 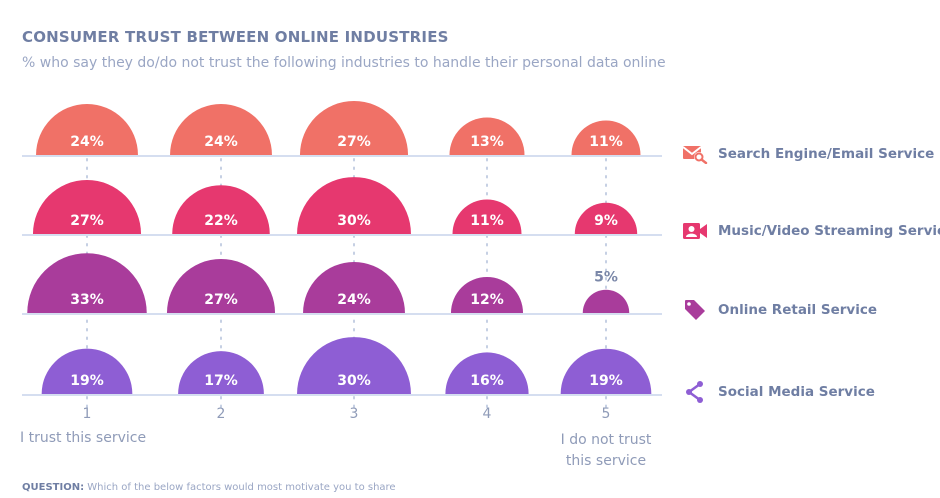 I want to click on price-tag-icon, so click(x=695, y=310).